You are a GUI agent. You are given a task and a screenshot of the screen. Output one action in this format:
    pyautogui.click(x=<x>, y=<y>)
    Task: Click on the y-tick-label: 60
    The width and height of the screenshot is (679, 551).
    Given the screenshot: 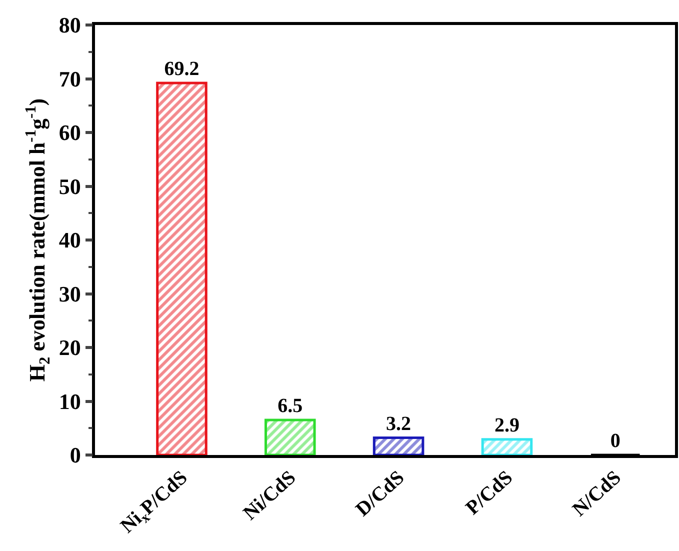 What is the action you would take?
    pyautogui.click(x=69, y=133)
    